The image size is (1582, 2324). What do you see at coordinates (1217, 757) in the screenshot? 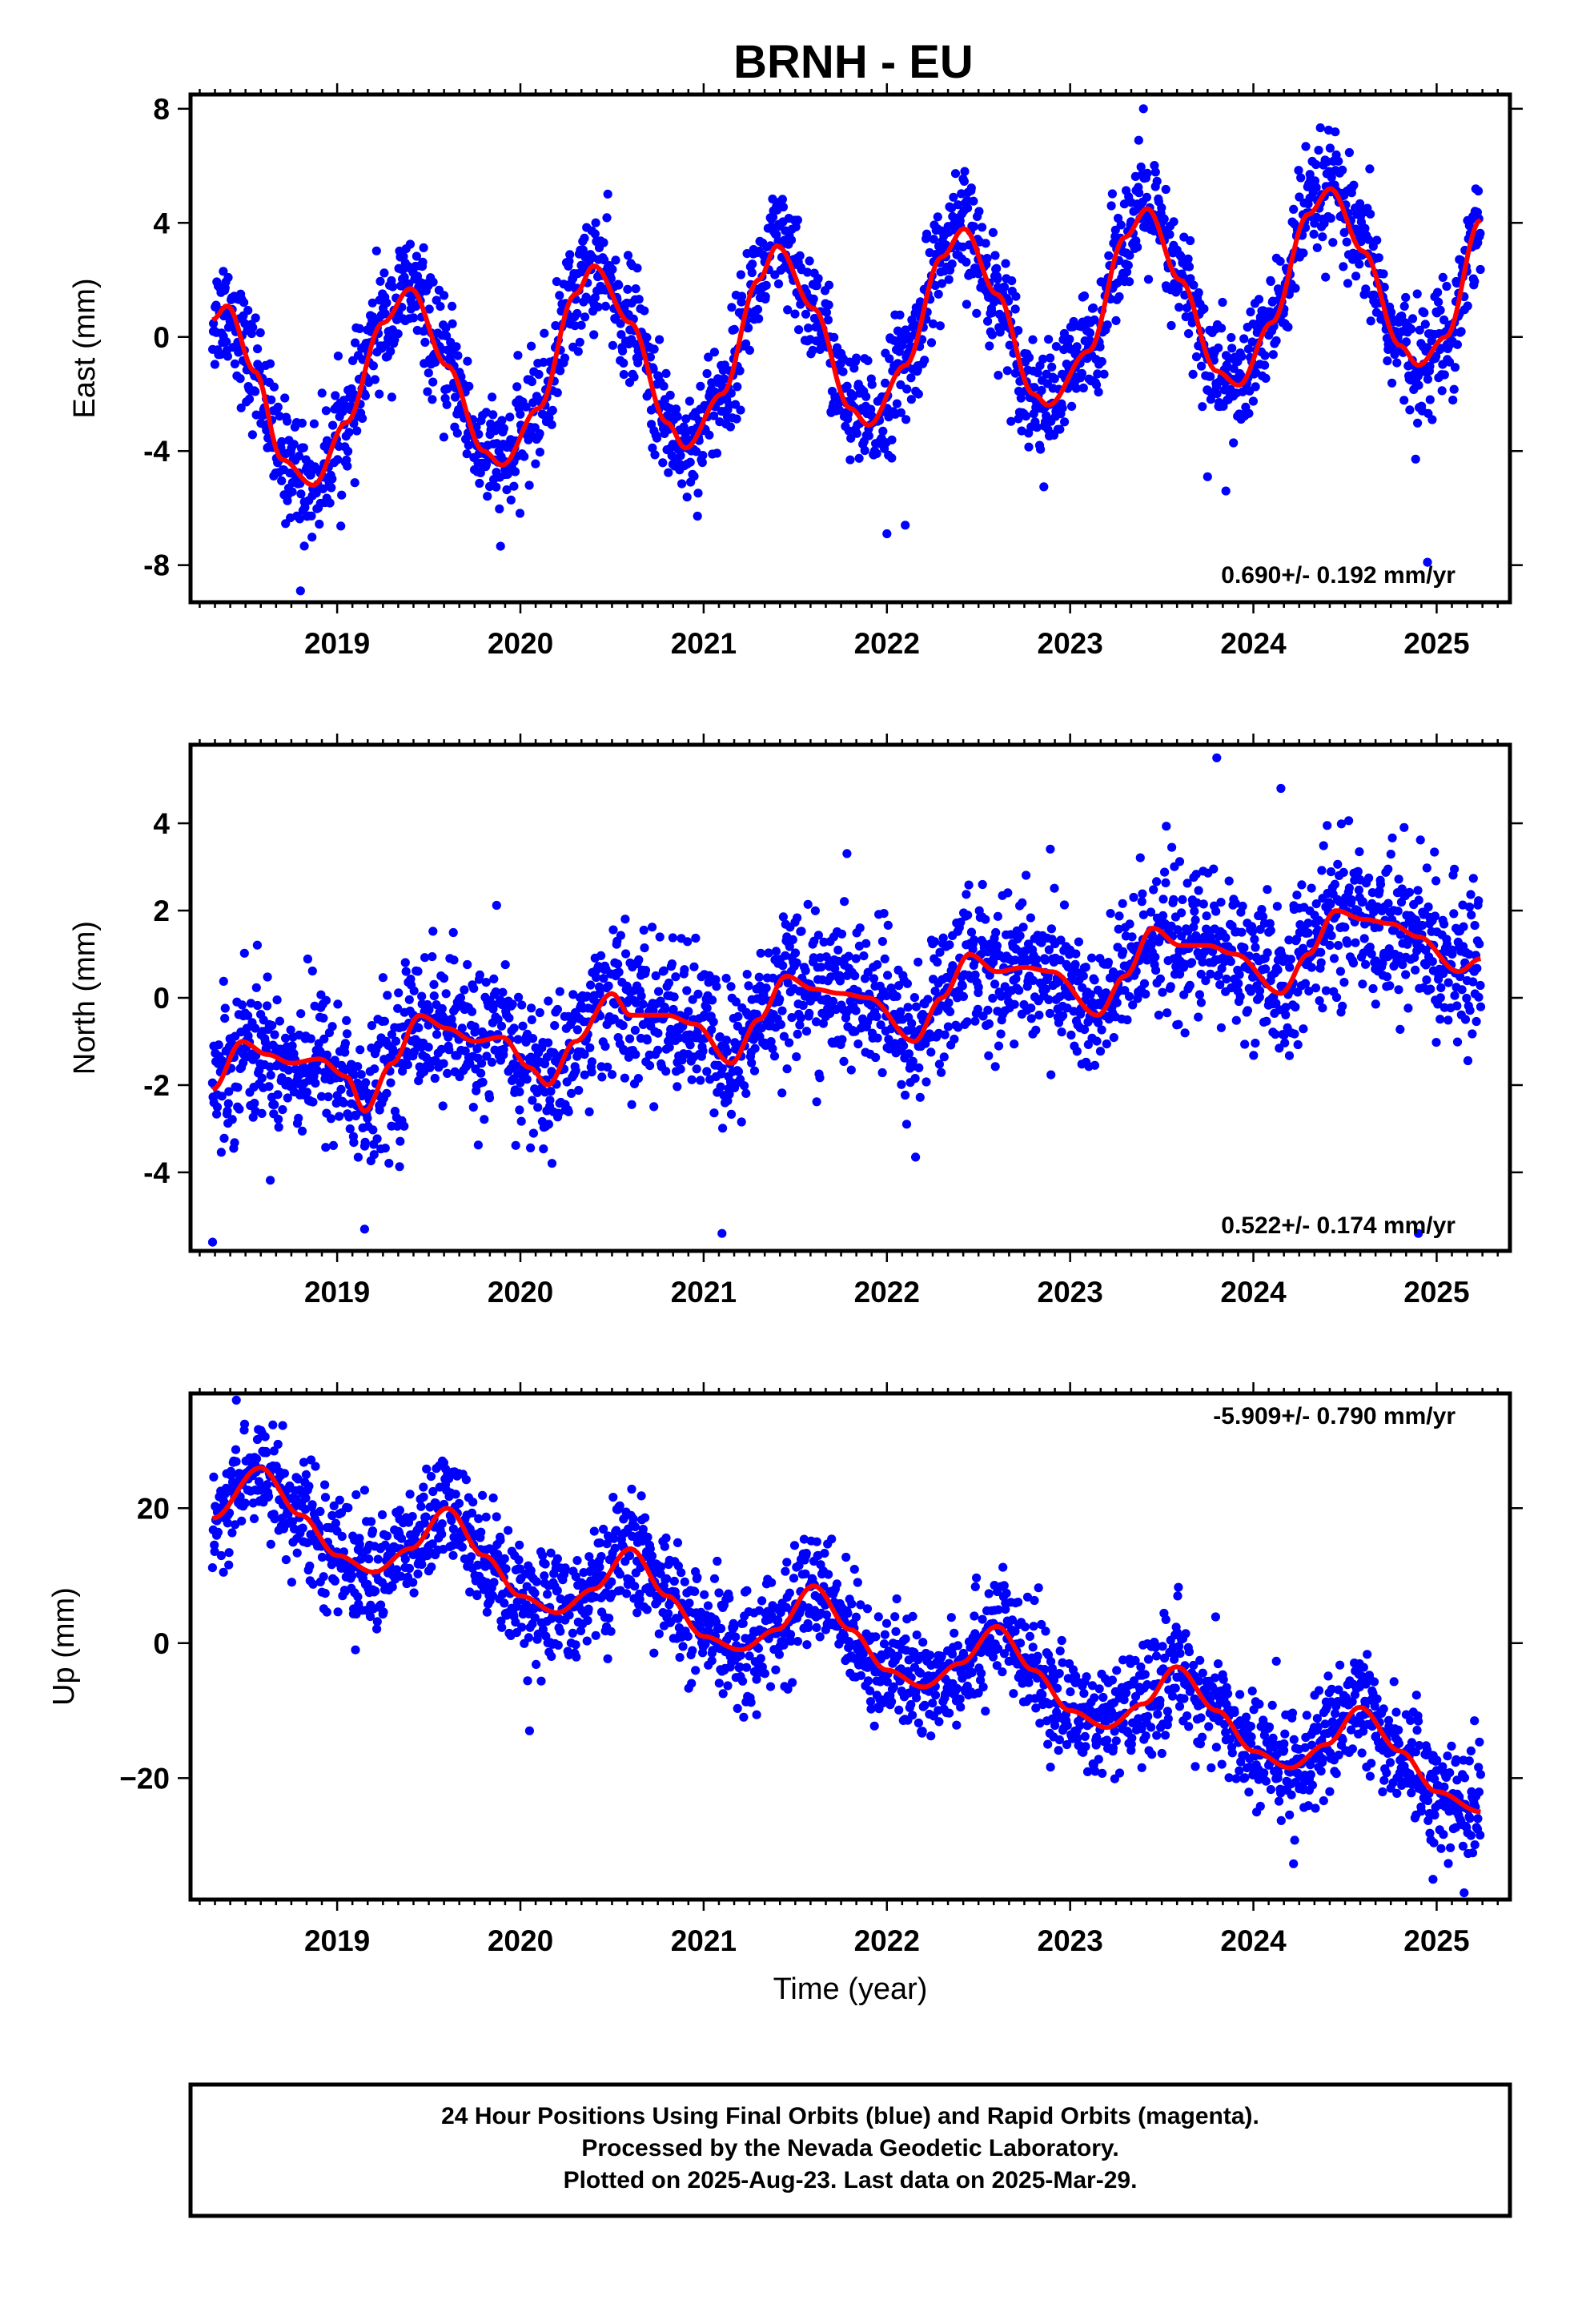
I see `outlier-point` at bounding box center [1217, 757].